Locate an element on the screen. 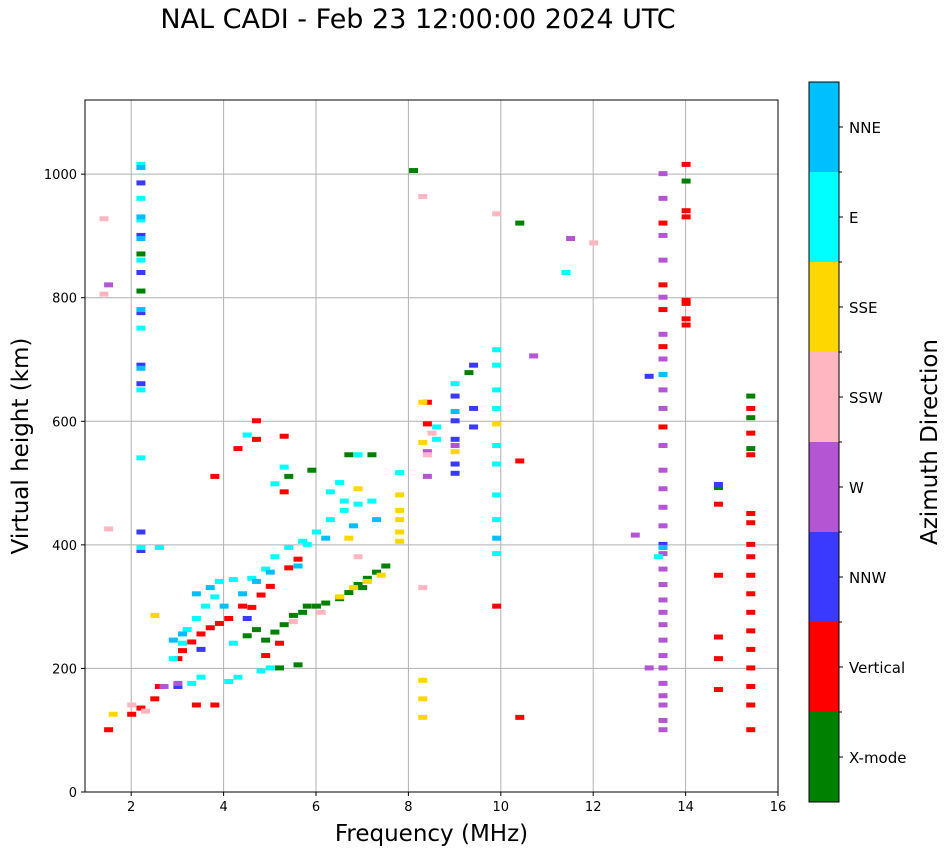  x-tick-label: 6 is located at coordinates (316, 807).